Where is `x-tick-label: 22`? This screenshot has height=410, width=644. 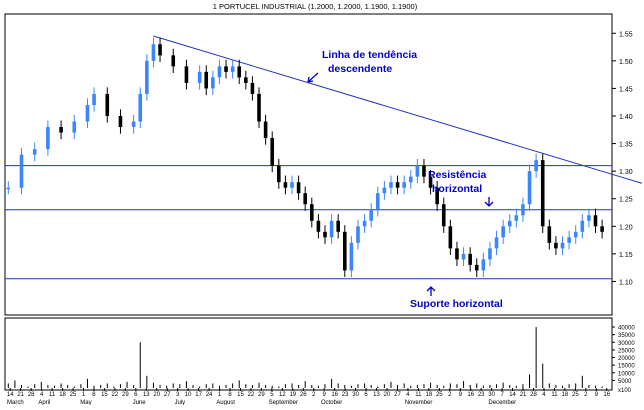
x-tick-label: 22 is located at coordinates (115, 395).